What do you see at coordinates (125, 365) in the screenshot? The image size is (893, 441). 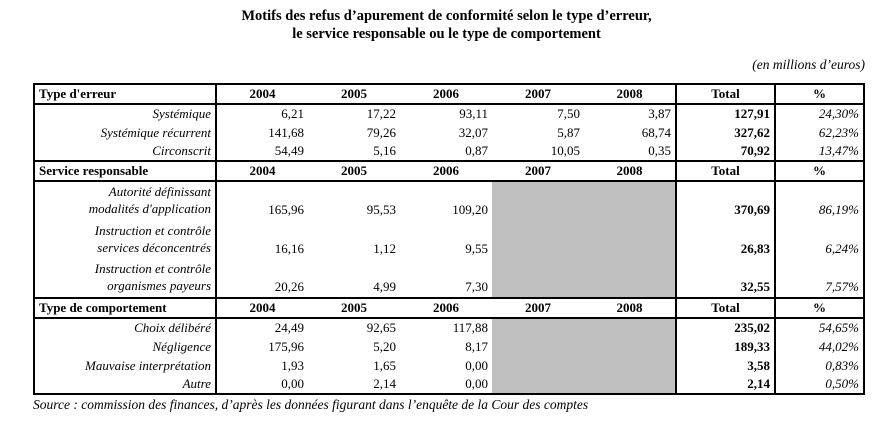 I see `row-label-cell: Mauvaise interprétation` at bounding box center [125, 365].